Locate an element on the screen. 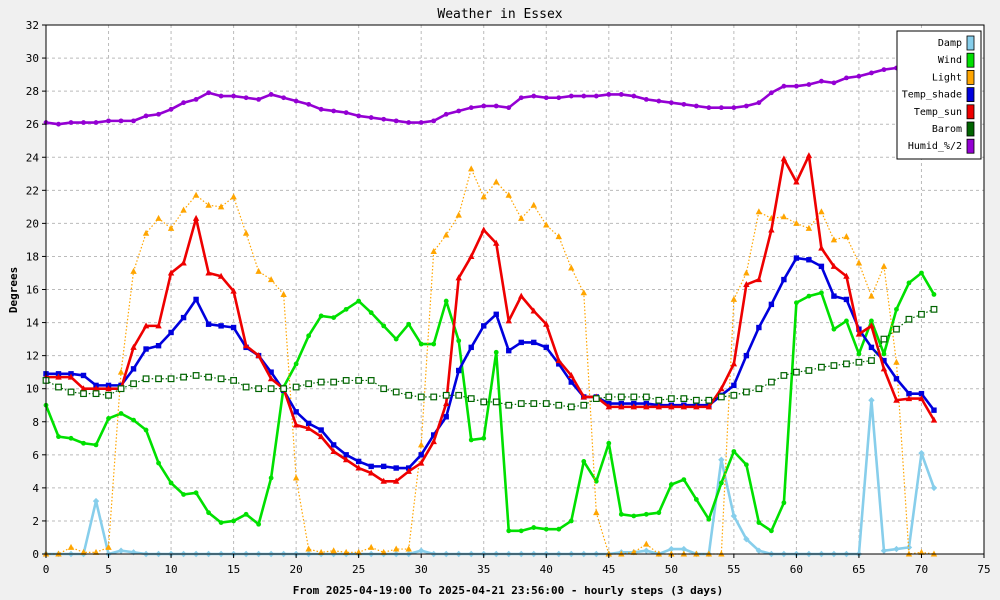 The image size is (1000, 600). x-tick-label: 30 is located at coordinates (421, 569).